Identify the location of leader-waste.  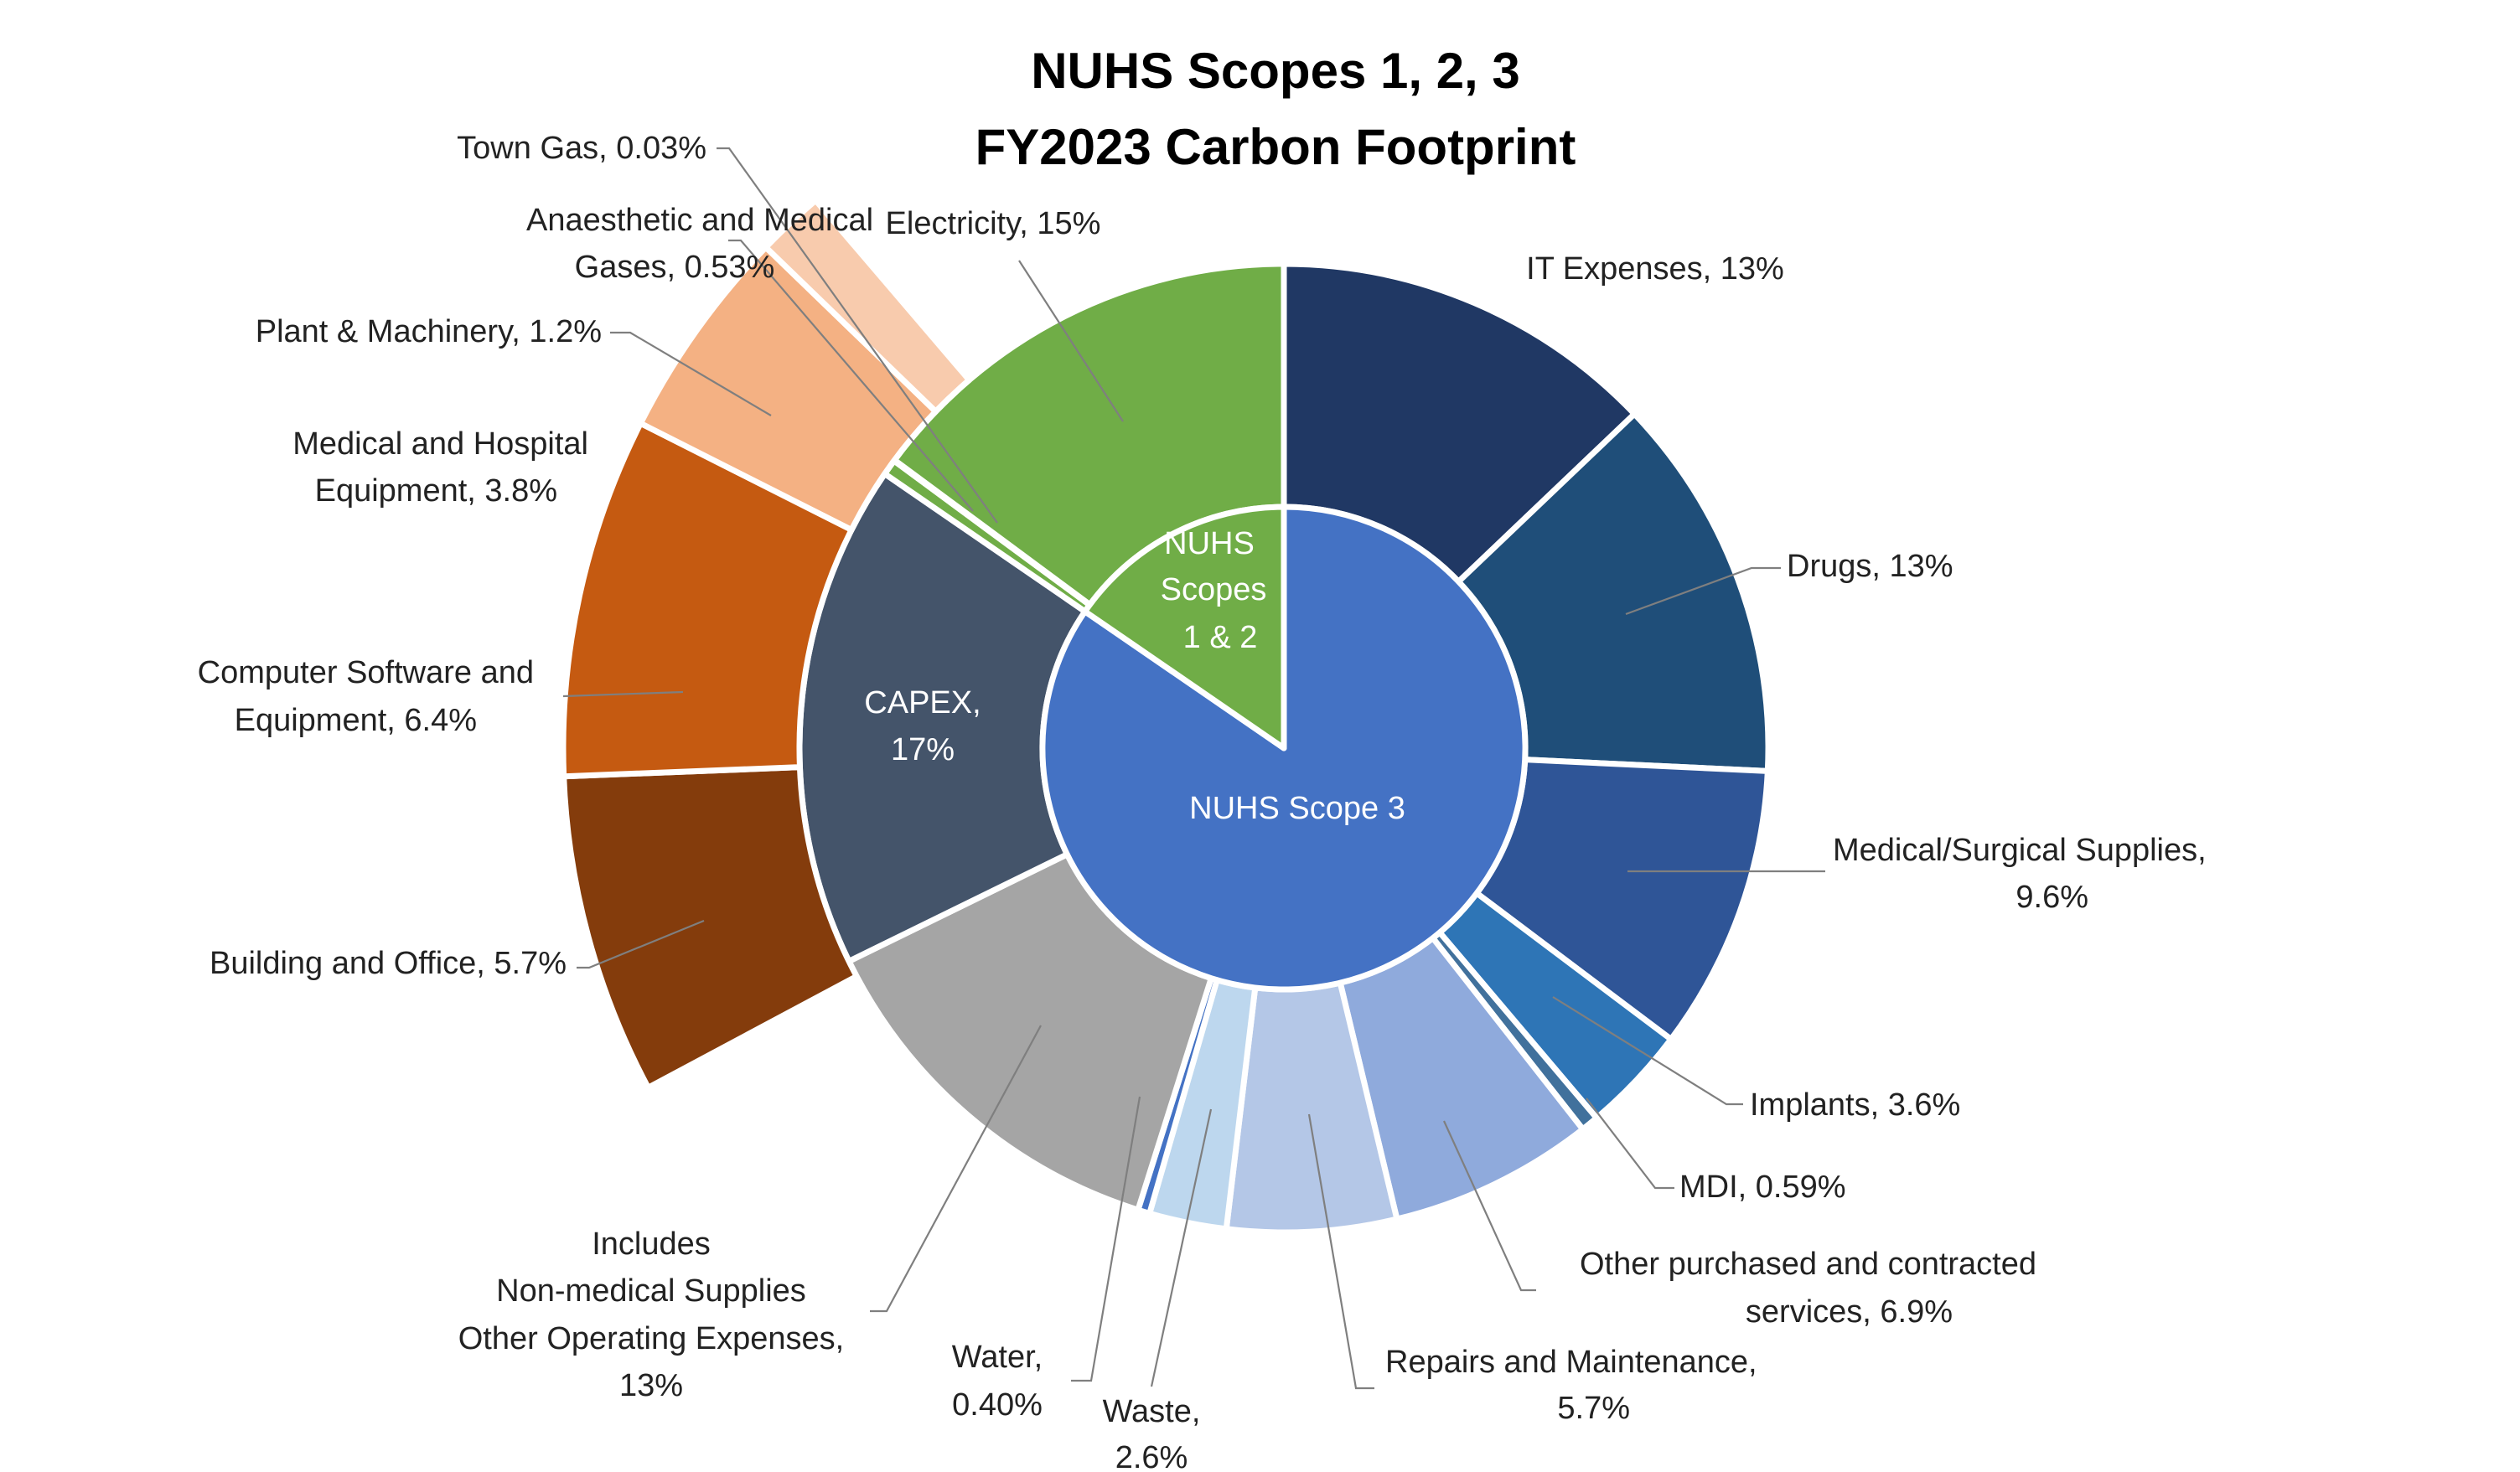
(1181, 1248).